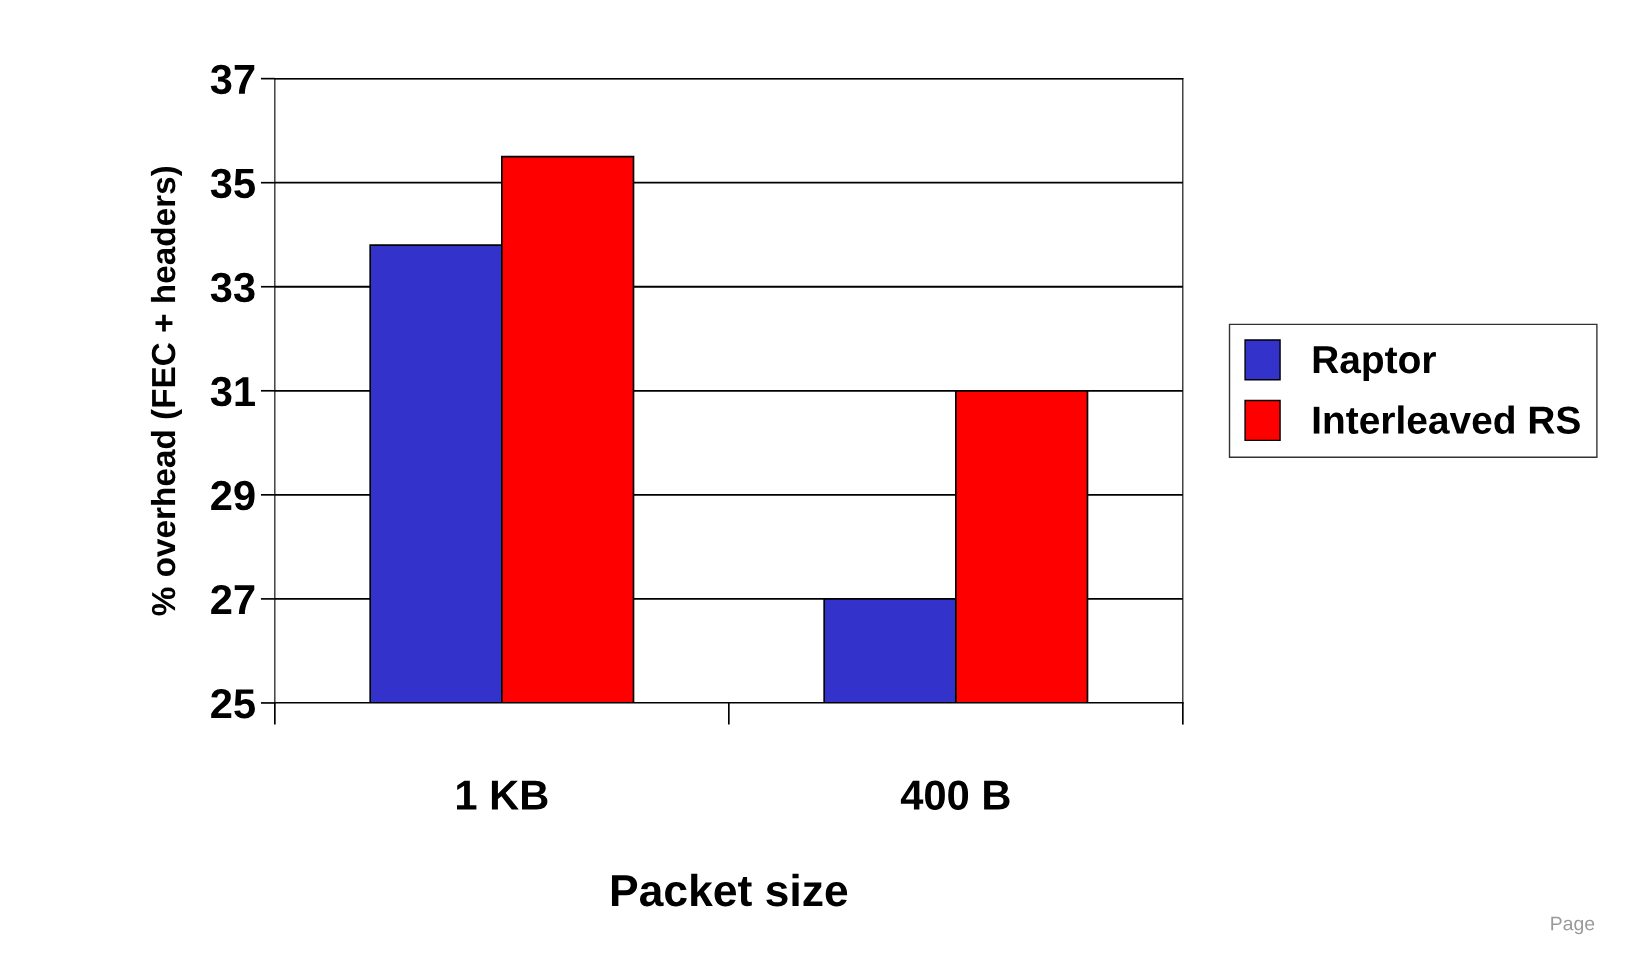 This screenshot has width=1636, height=959. Describe the element at coordinates (1446, 419) in the screenshot. I see `legend-label: Interleaved RS` at that location.